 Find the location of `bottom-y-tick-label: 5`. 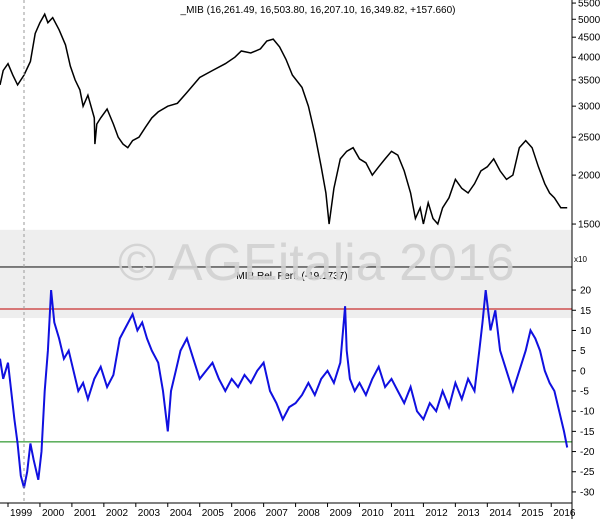

bottom-y-tick-label: 5 is located at coordinates (583, 351).